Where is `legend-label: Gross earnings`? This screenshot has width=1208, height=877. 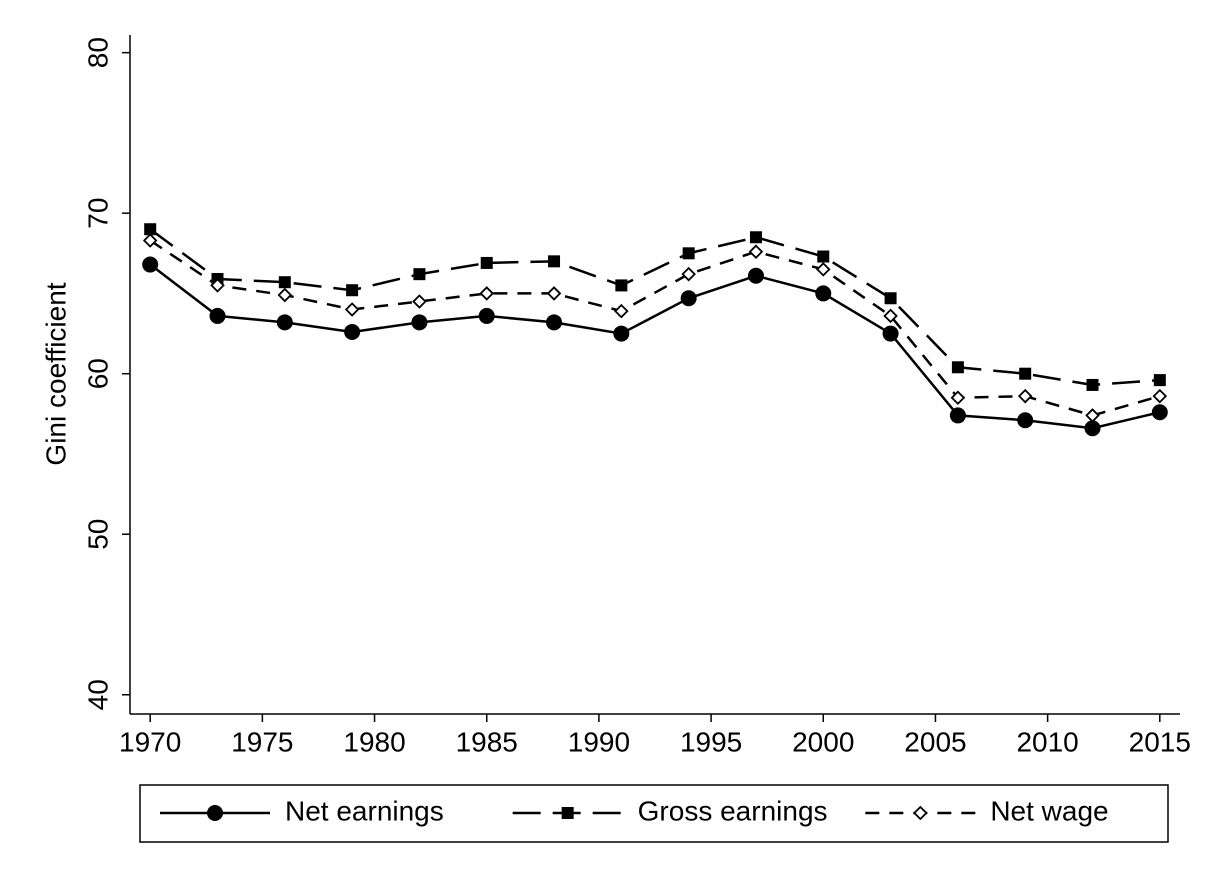
legend-label: Gross earnings is located at coordinates (733, 810).